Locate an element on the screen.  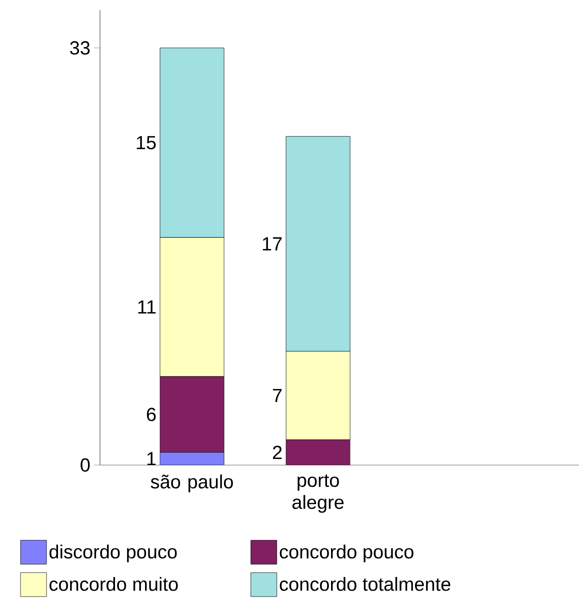
data-label: 2 is located at coordinates (277, 452).